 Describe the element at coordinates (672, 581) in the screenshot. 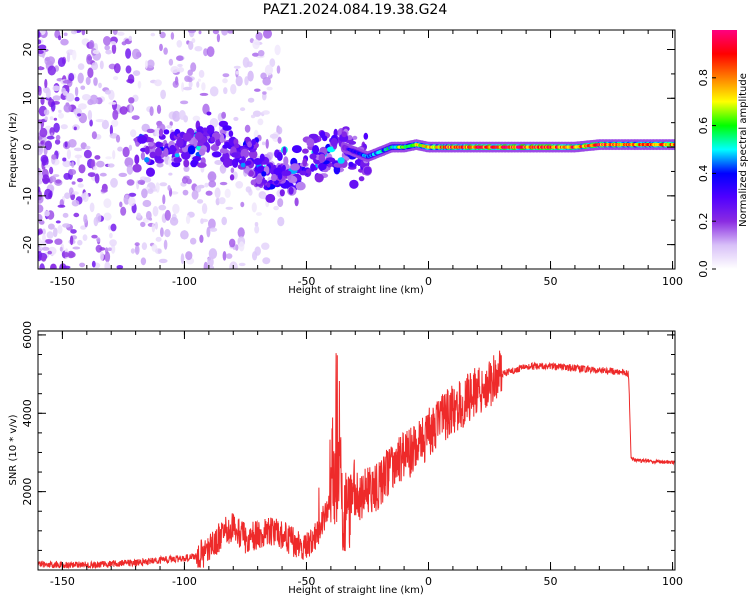

I see `x-tick-label: 100` at that location.